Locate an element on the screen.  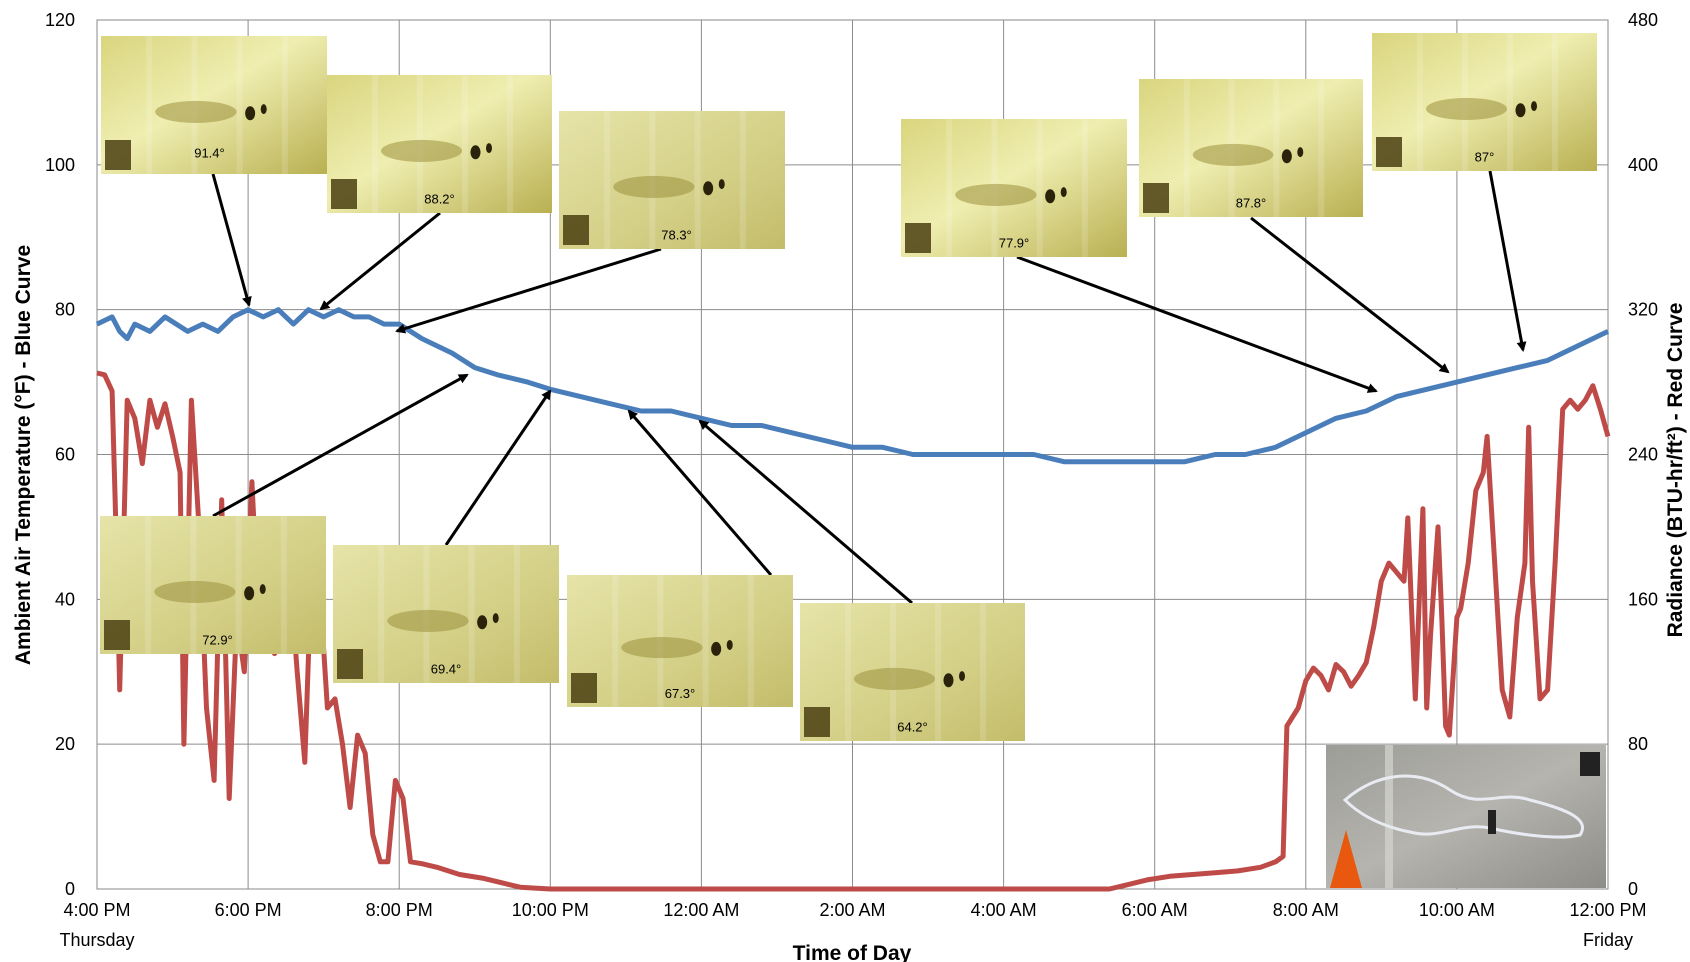
thermal-temperature-label: 87° is located at coordinates (1485, 156).